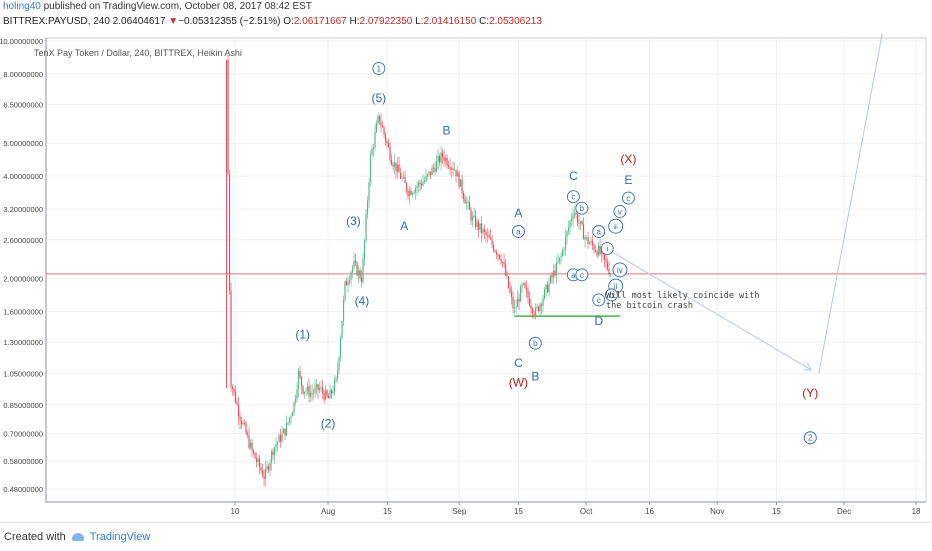  Describe the element at coordinates (683, 296) in the screenshot. I see `note-line-1: Will most likely coincide with` at that location.